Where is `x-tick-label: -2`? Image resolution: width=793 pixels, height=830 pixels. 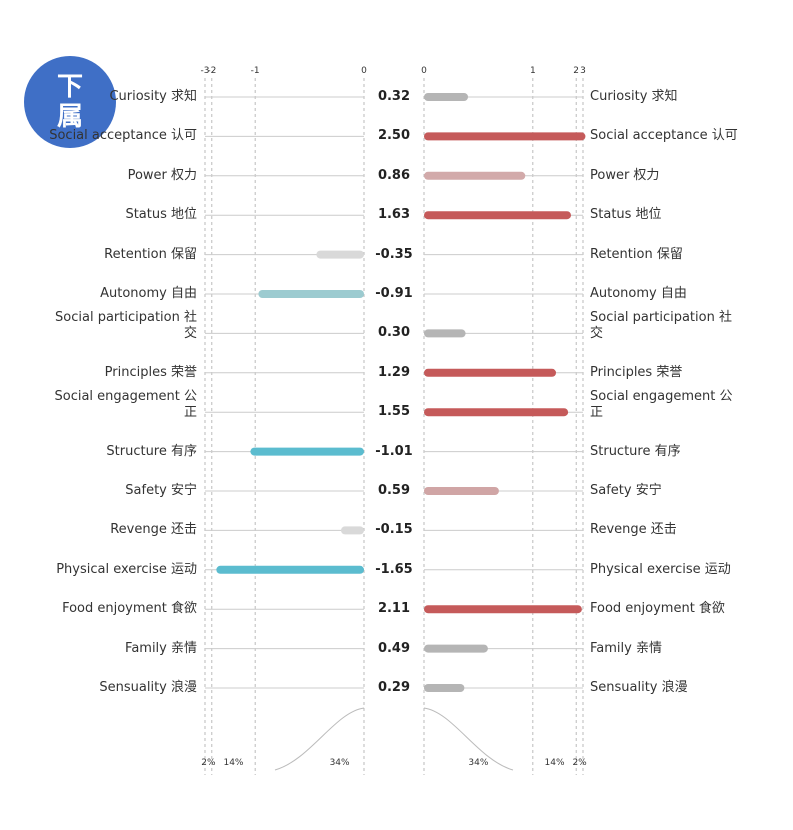
x-tick-label: -2 is located at coordinates (211, 71).